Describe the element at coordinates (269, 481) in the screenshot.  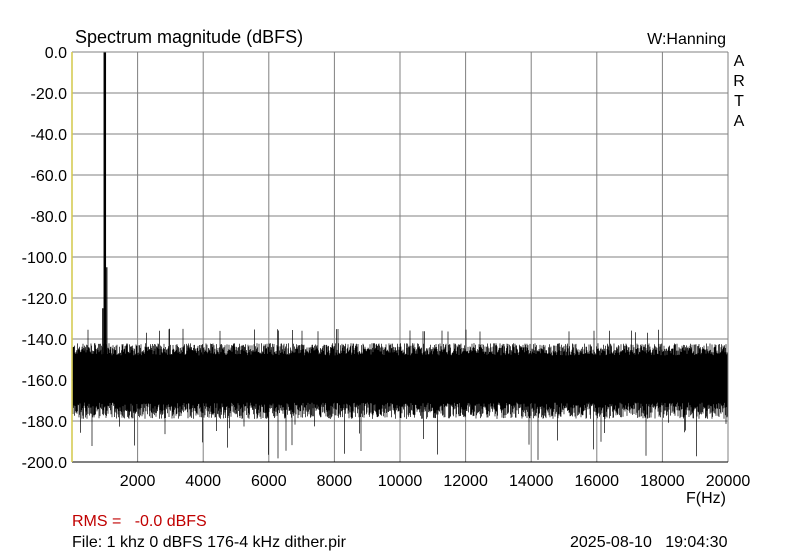
I see `x-tick-label: 6000` at that location.